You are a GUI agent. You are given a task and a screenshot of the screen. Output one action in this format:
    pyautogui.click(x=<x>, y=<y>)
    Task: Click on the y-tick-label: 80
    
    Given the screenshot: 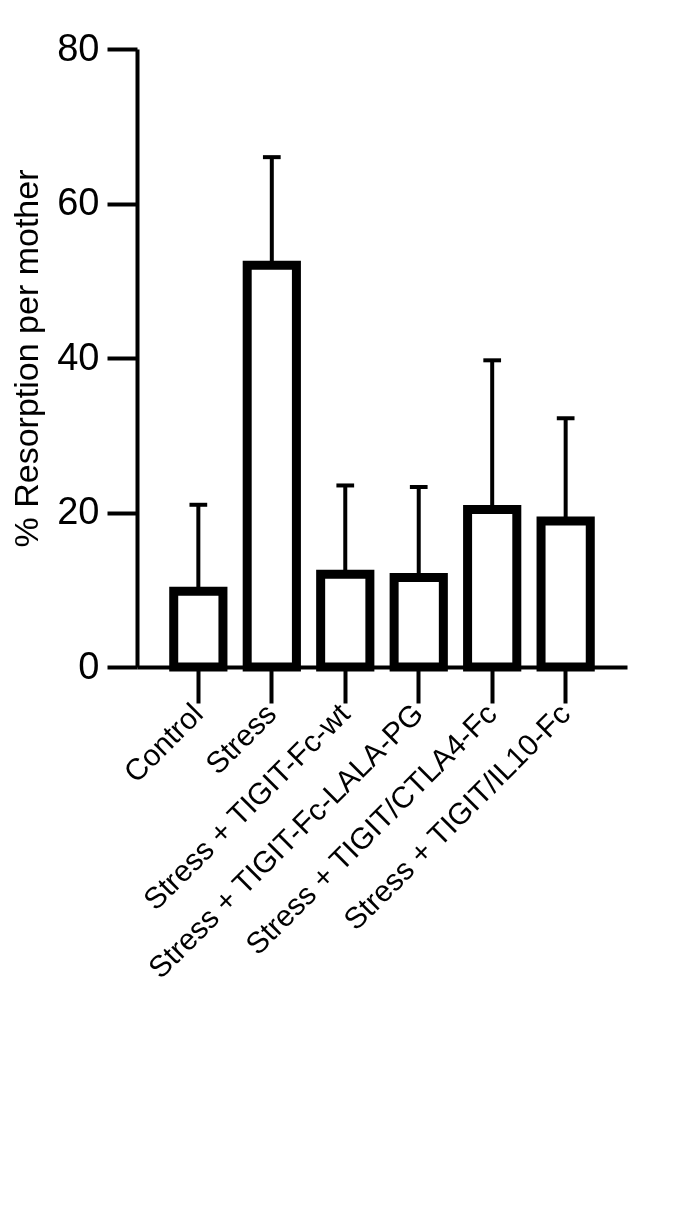 What is the action you would take?
    pyautogui.click(x=78, y=47)
    